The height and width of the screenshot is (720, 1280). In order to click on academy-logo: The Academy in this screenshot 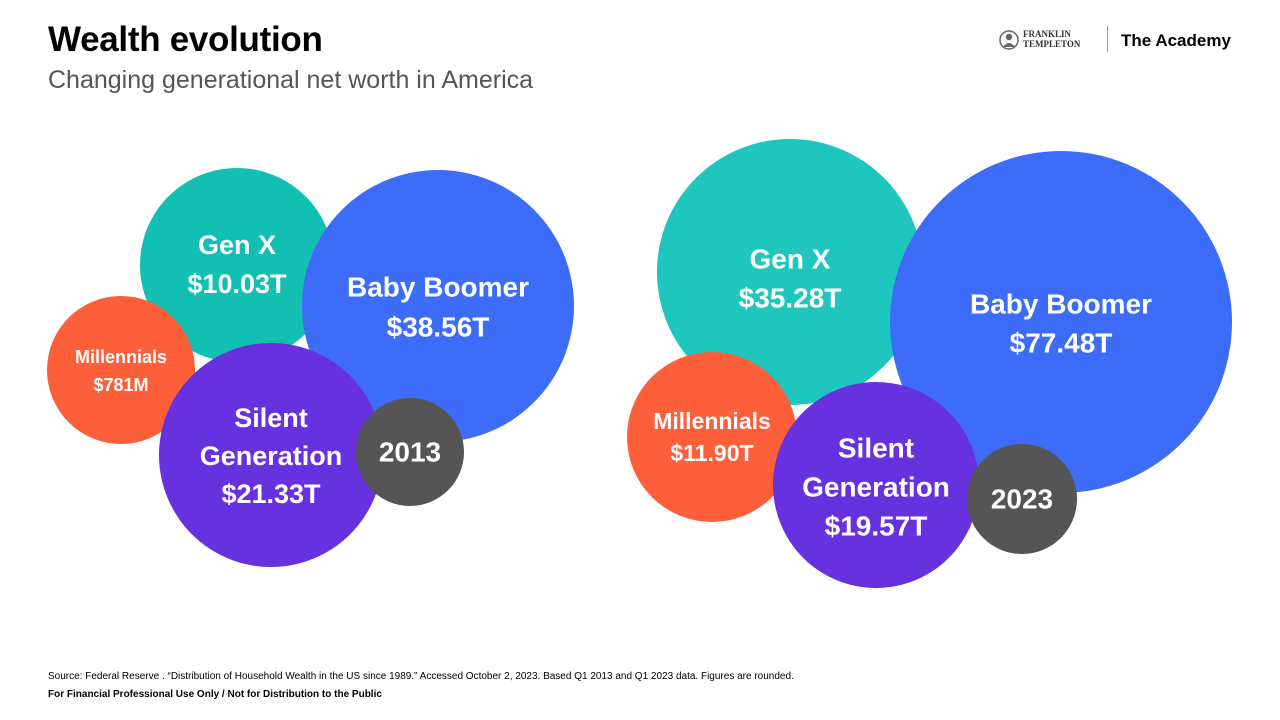, I will do `click(1176, 40)`.